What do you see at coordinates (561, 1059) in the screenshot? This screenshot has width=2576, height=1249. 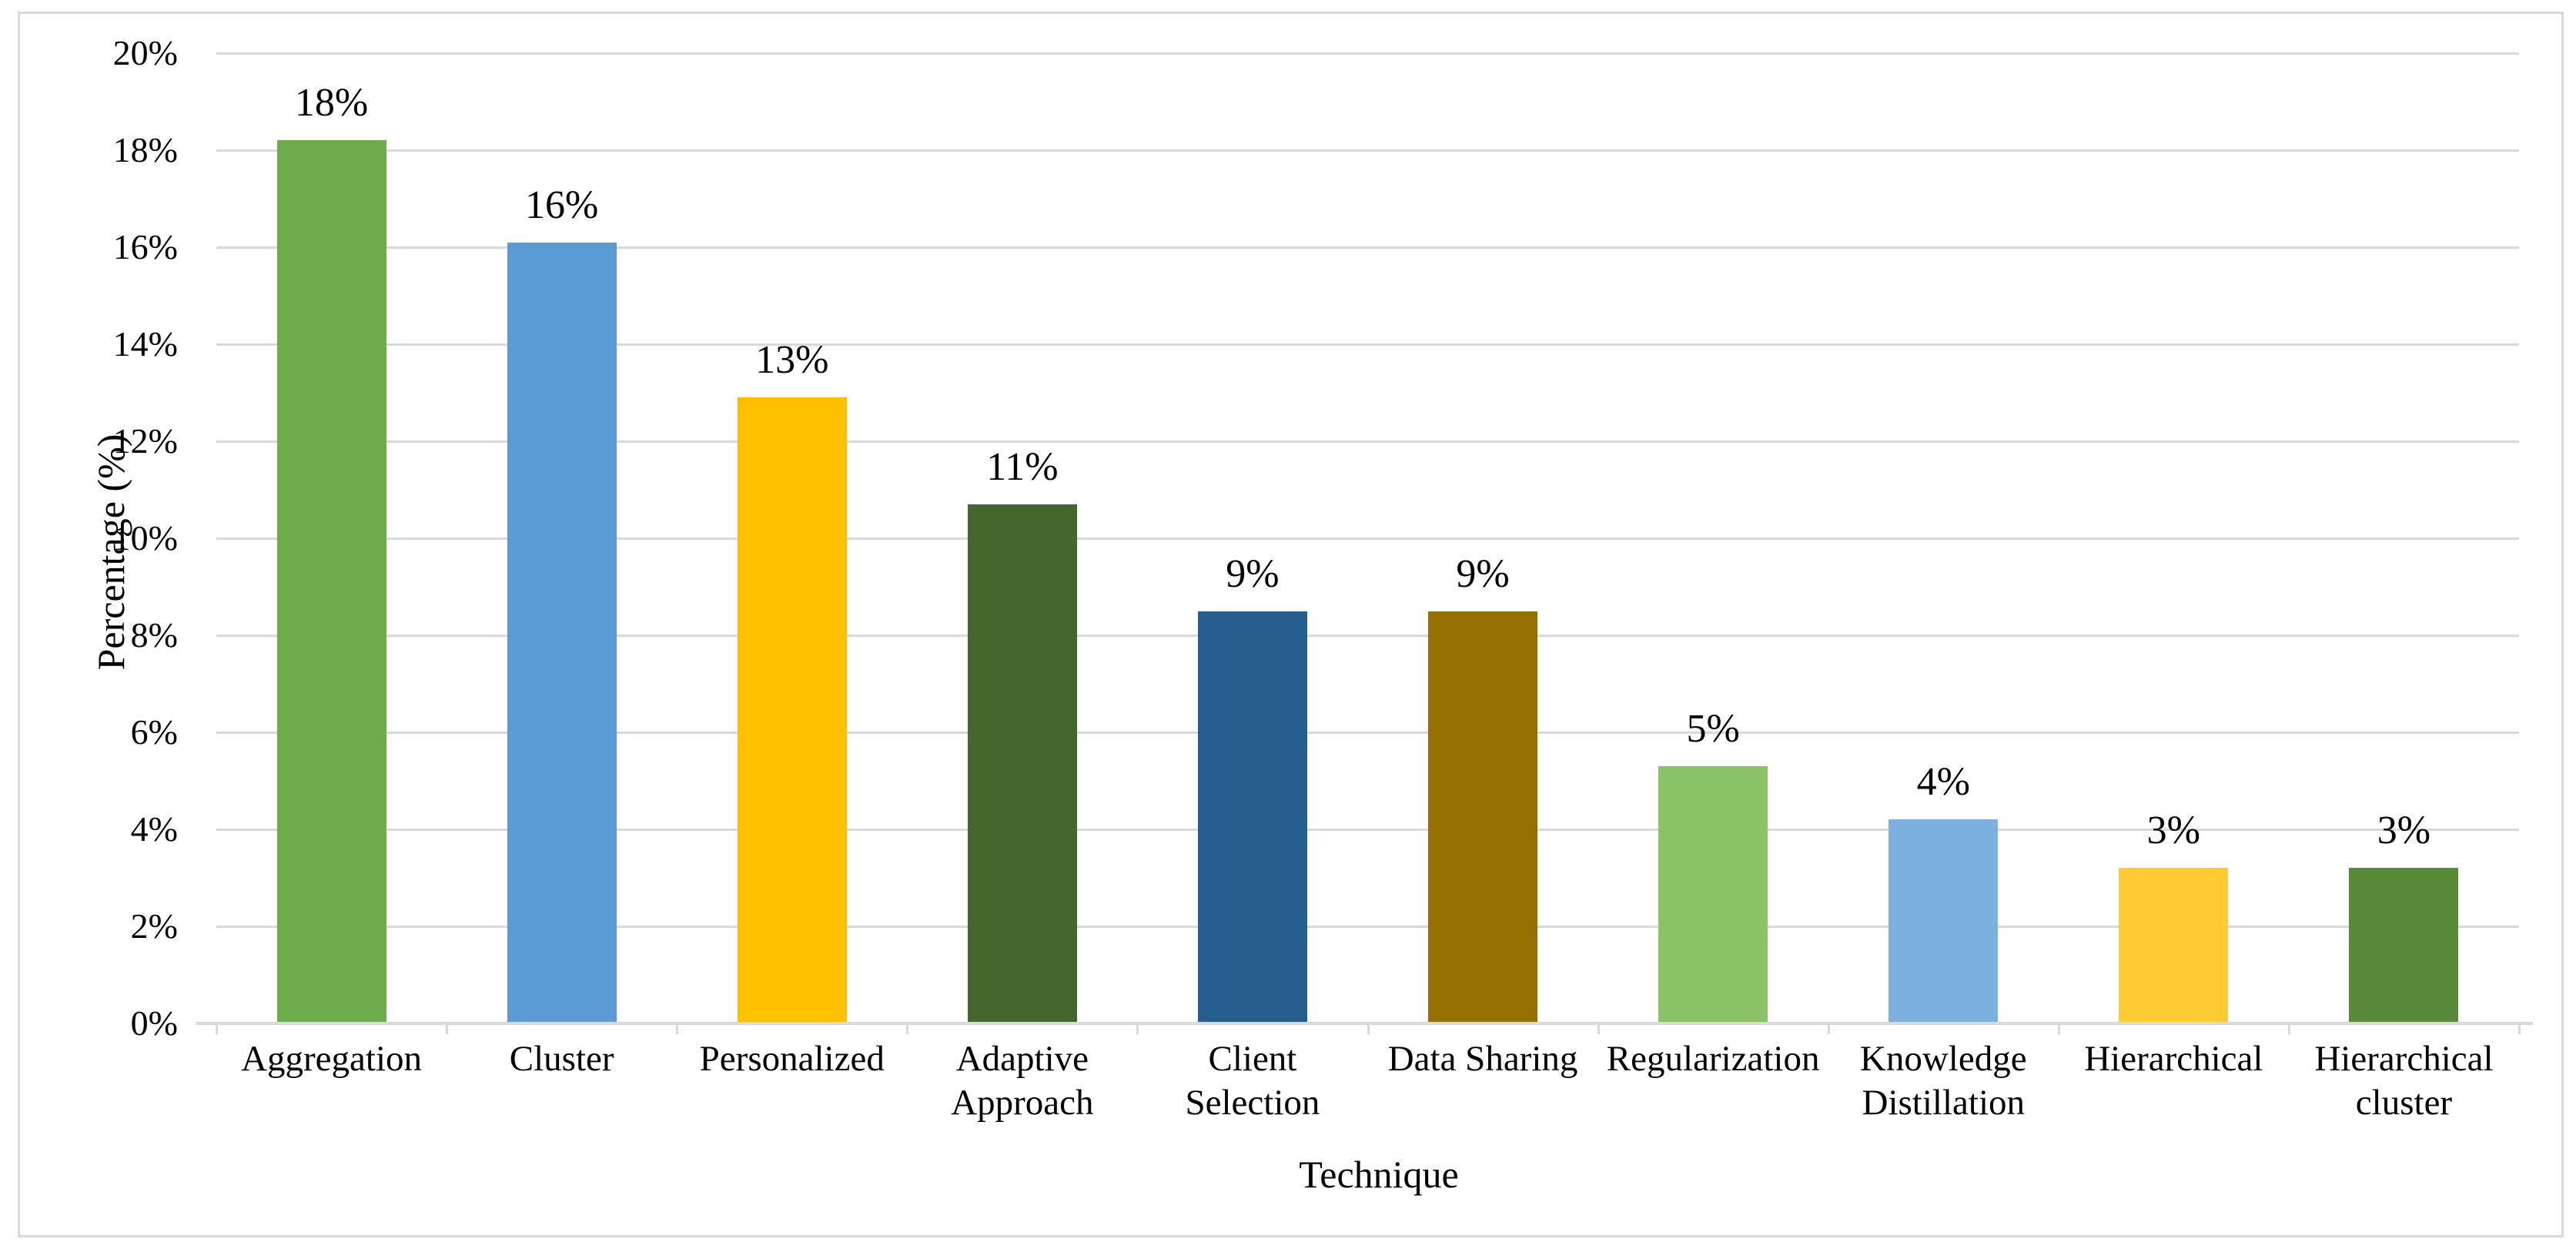 I see `x-category-label: Cluster` at bounding box center [561, 1059].